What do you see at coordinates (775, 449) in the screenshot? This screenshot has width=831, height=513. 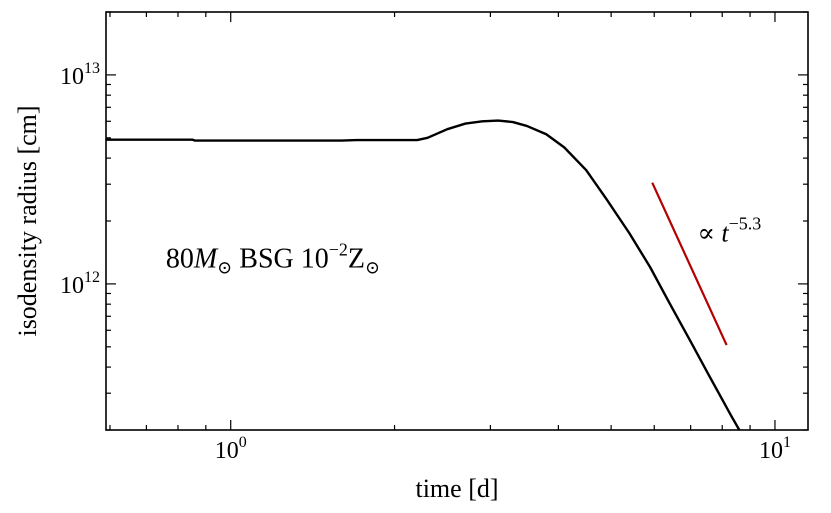 I see `x-tick-label: 10¹` at bounding box center [775, 449].